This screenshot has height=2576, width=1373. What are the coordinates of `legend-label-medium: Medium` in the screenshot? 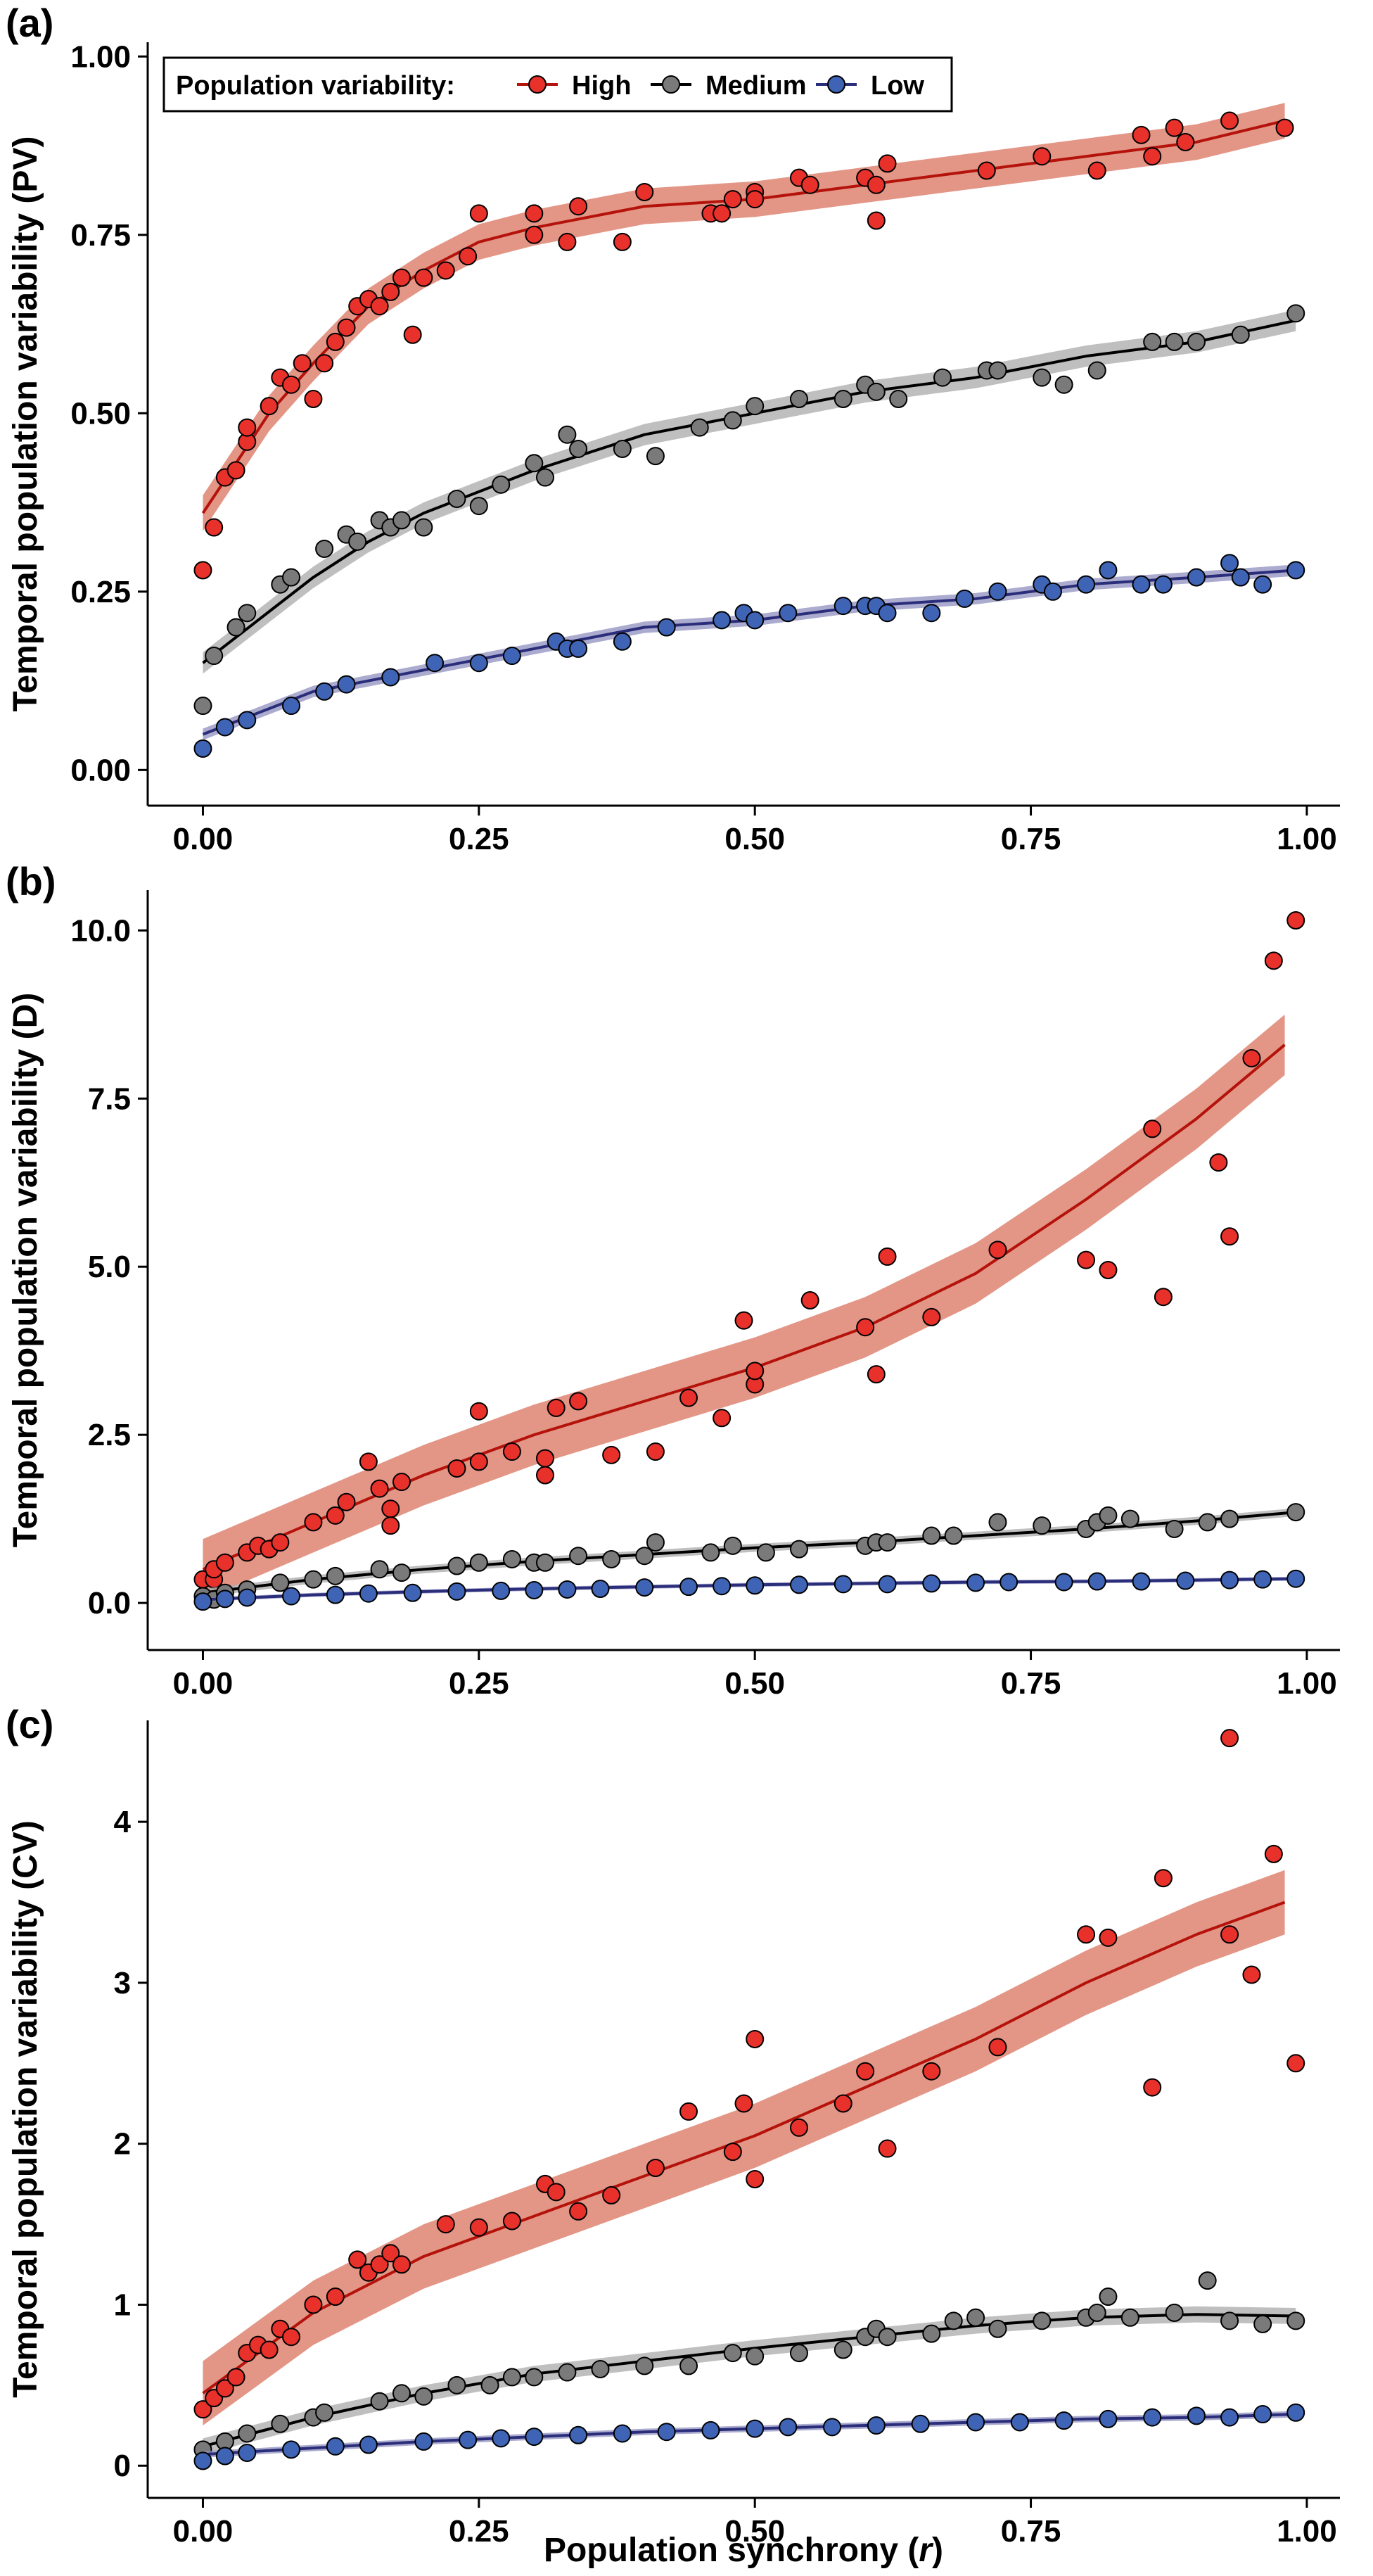 It's located at (756, 86).